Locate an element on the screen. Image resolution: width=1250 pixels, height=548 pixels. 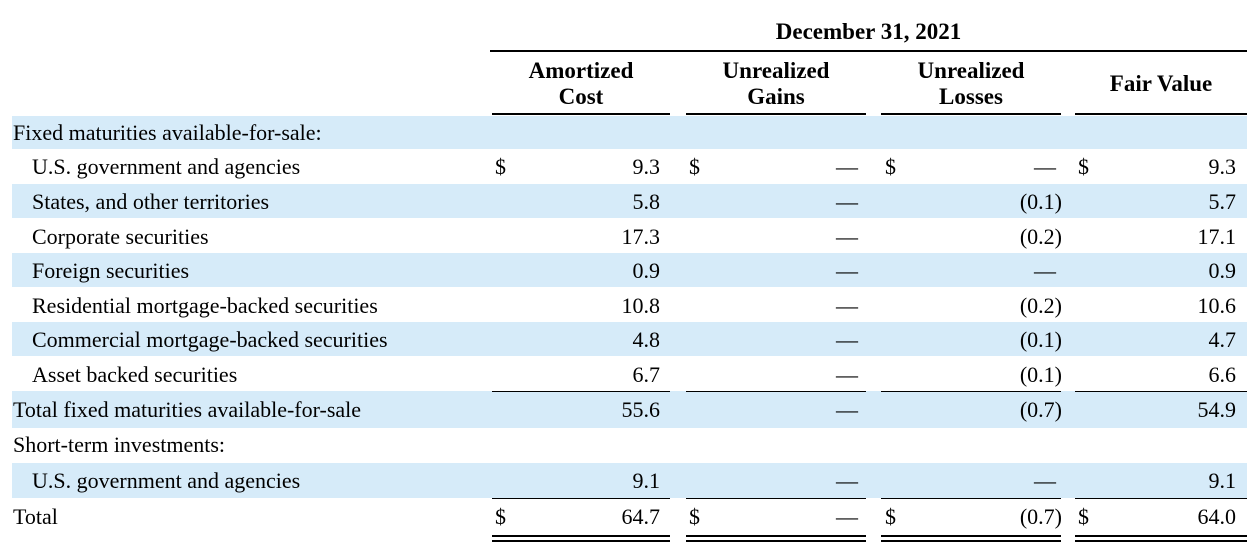
row-label: Foreign securities is located at coordinates (111, 270).